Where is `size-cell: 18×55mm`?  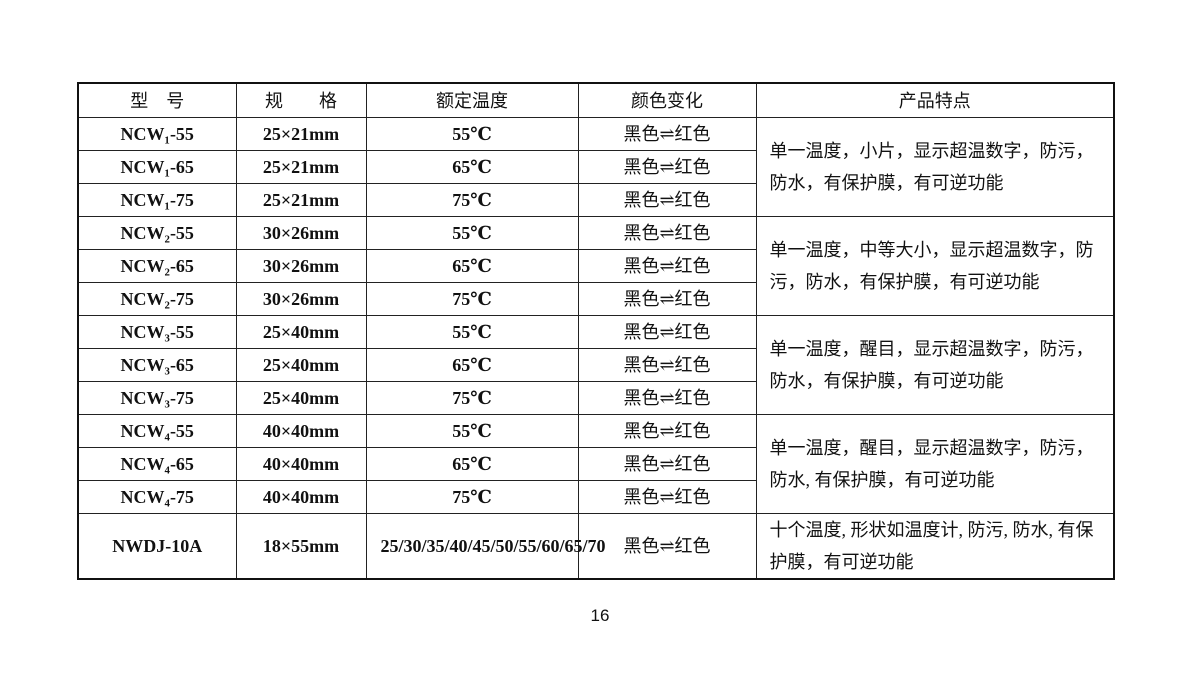
size-cell: 18×55mm is located at coordinates (301, 546).